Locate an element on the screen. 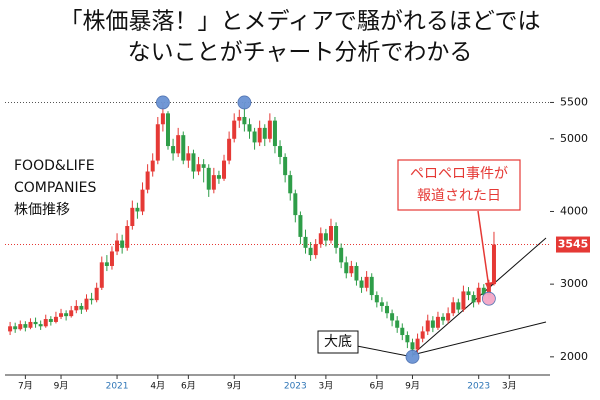 The image size is (600, 400). bottom-box is located at coordinates (338, 342).